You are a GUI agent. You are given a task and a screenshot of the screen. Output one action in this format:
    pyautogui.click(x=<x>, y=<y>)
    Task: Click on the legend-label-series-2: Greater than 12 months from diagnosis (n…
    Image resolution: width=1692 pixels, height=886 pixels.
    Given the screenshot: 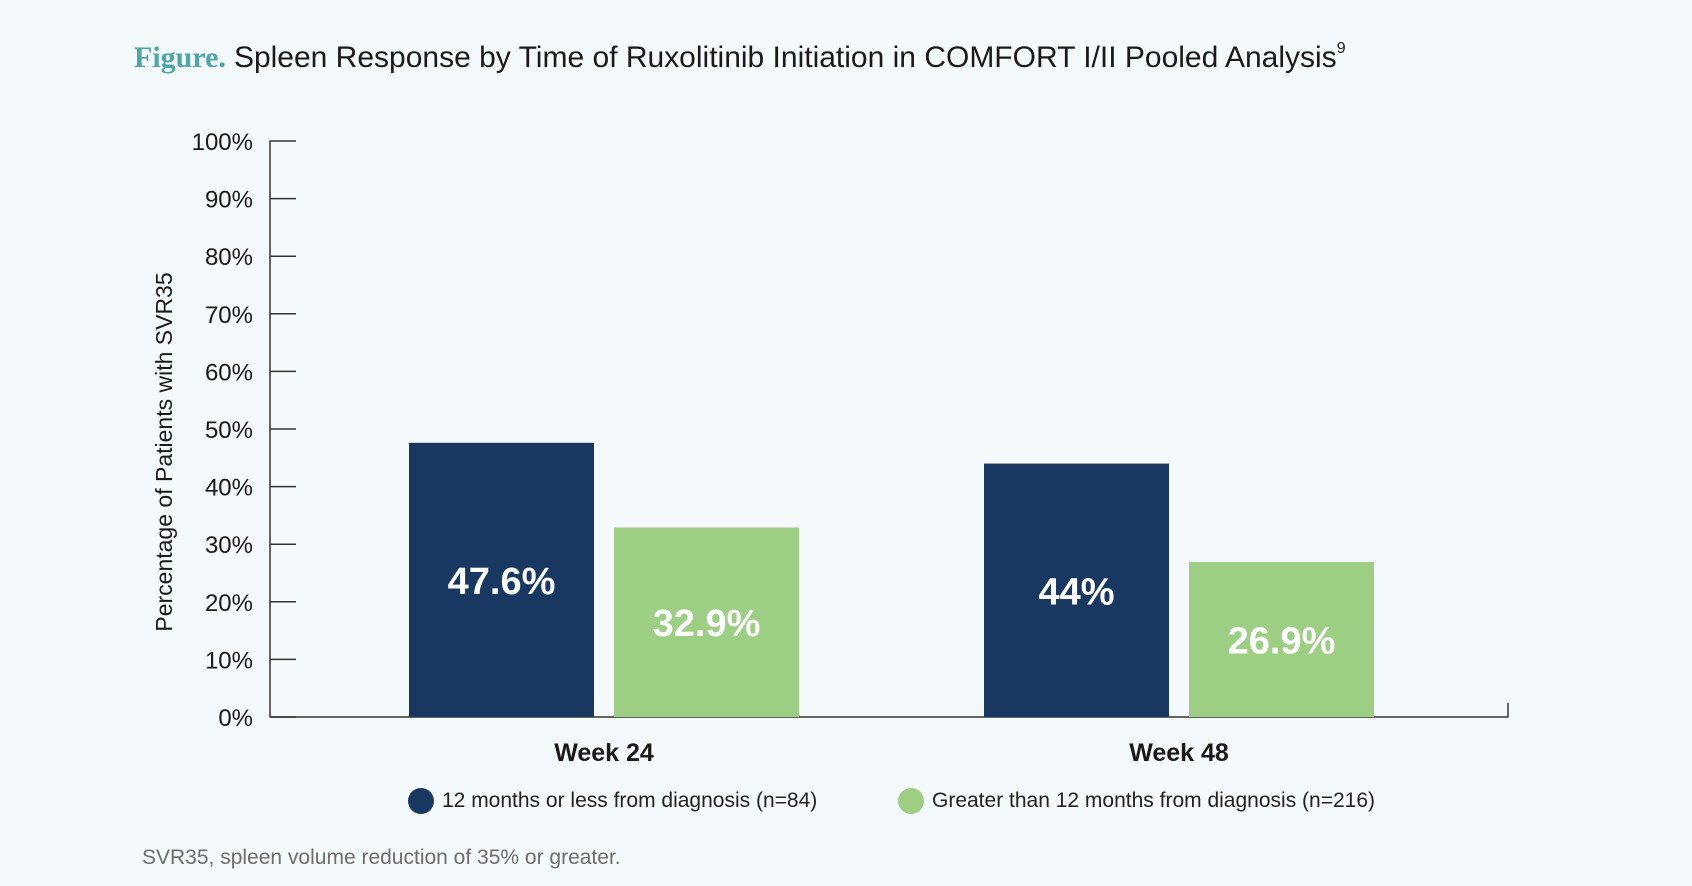 What is the action you would take?
    pyautogui.click(x=1153, y=800)
    